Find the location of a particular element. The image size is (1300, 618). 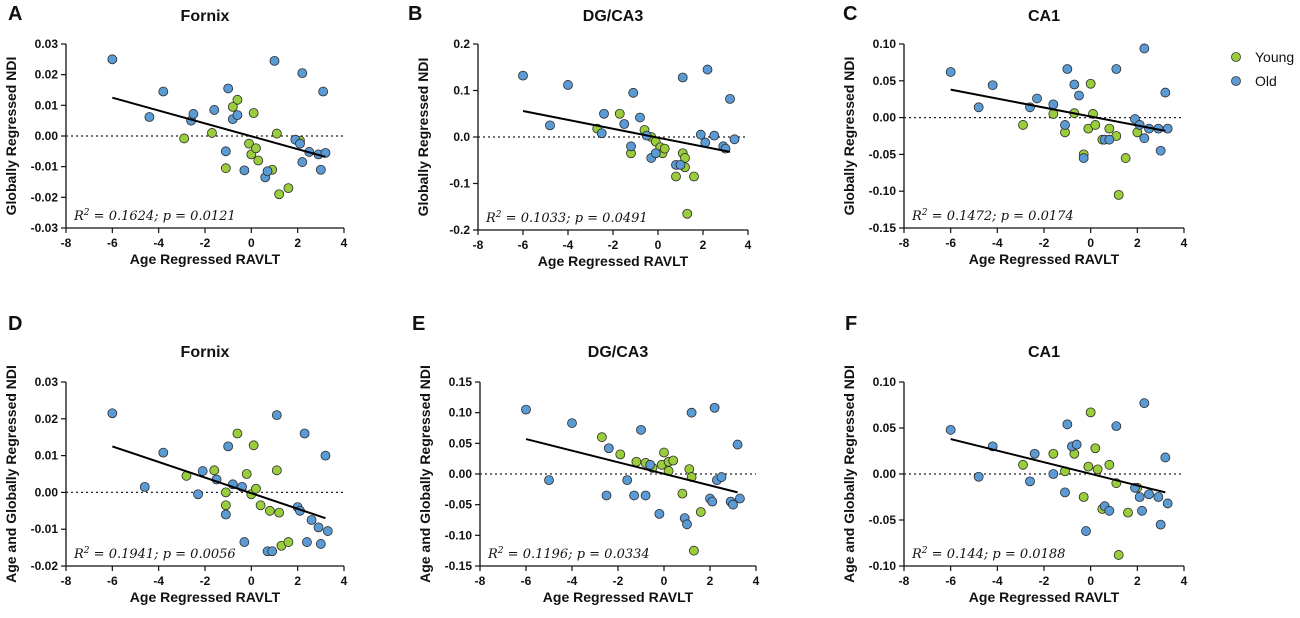

y-tick-label: 0.05 is located at coordinates (885, 428).